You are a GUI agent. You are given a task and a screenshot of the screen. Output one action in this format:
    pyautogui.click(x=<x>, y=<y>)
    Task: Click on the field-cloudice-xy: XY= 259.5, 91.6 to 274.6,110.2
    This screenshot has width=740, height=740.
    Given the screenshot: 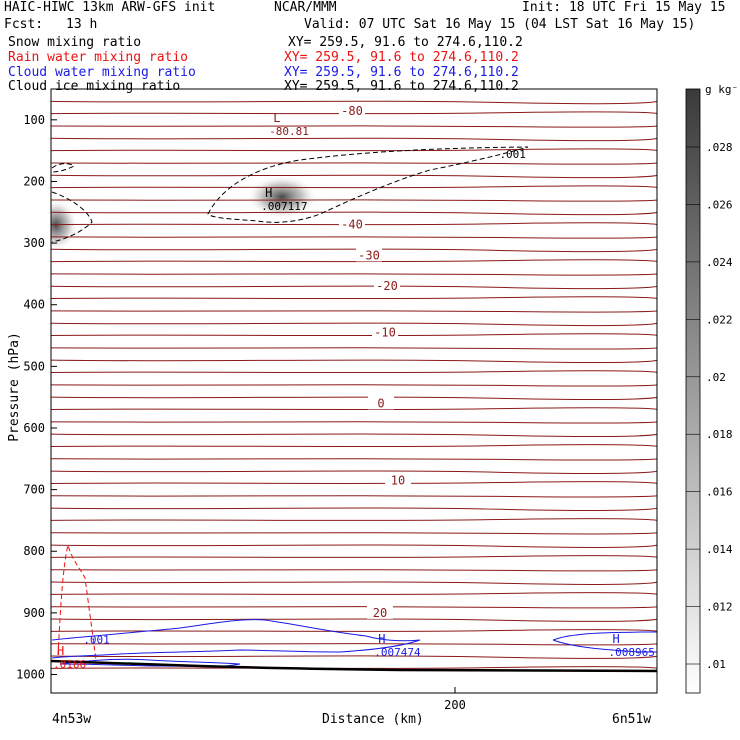 What is the action you would take?
    pyautogui.click(x=401, y=86)
    